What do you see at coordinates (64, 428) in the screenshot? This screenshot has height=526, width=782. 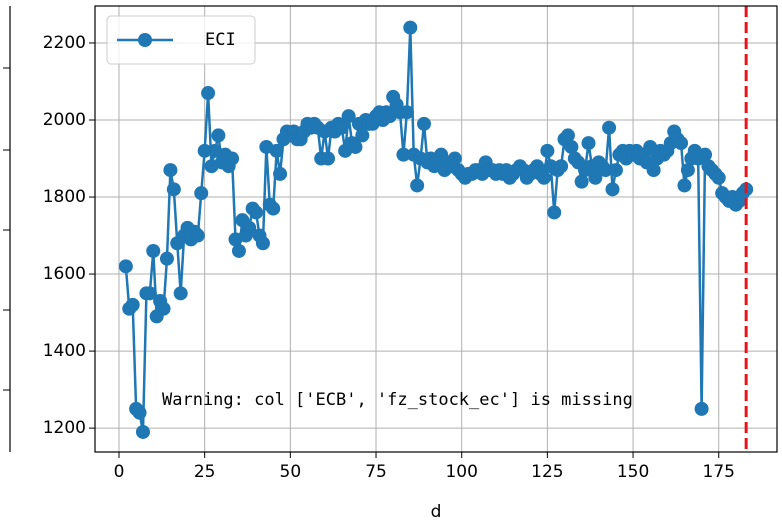 I see `y-tick-label: 1200` at bounding box center [64, 428].